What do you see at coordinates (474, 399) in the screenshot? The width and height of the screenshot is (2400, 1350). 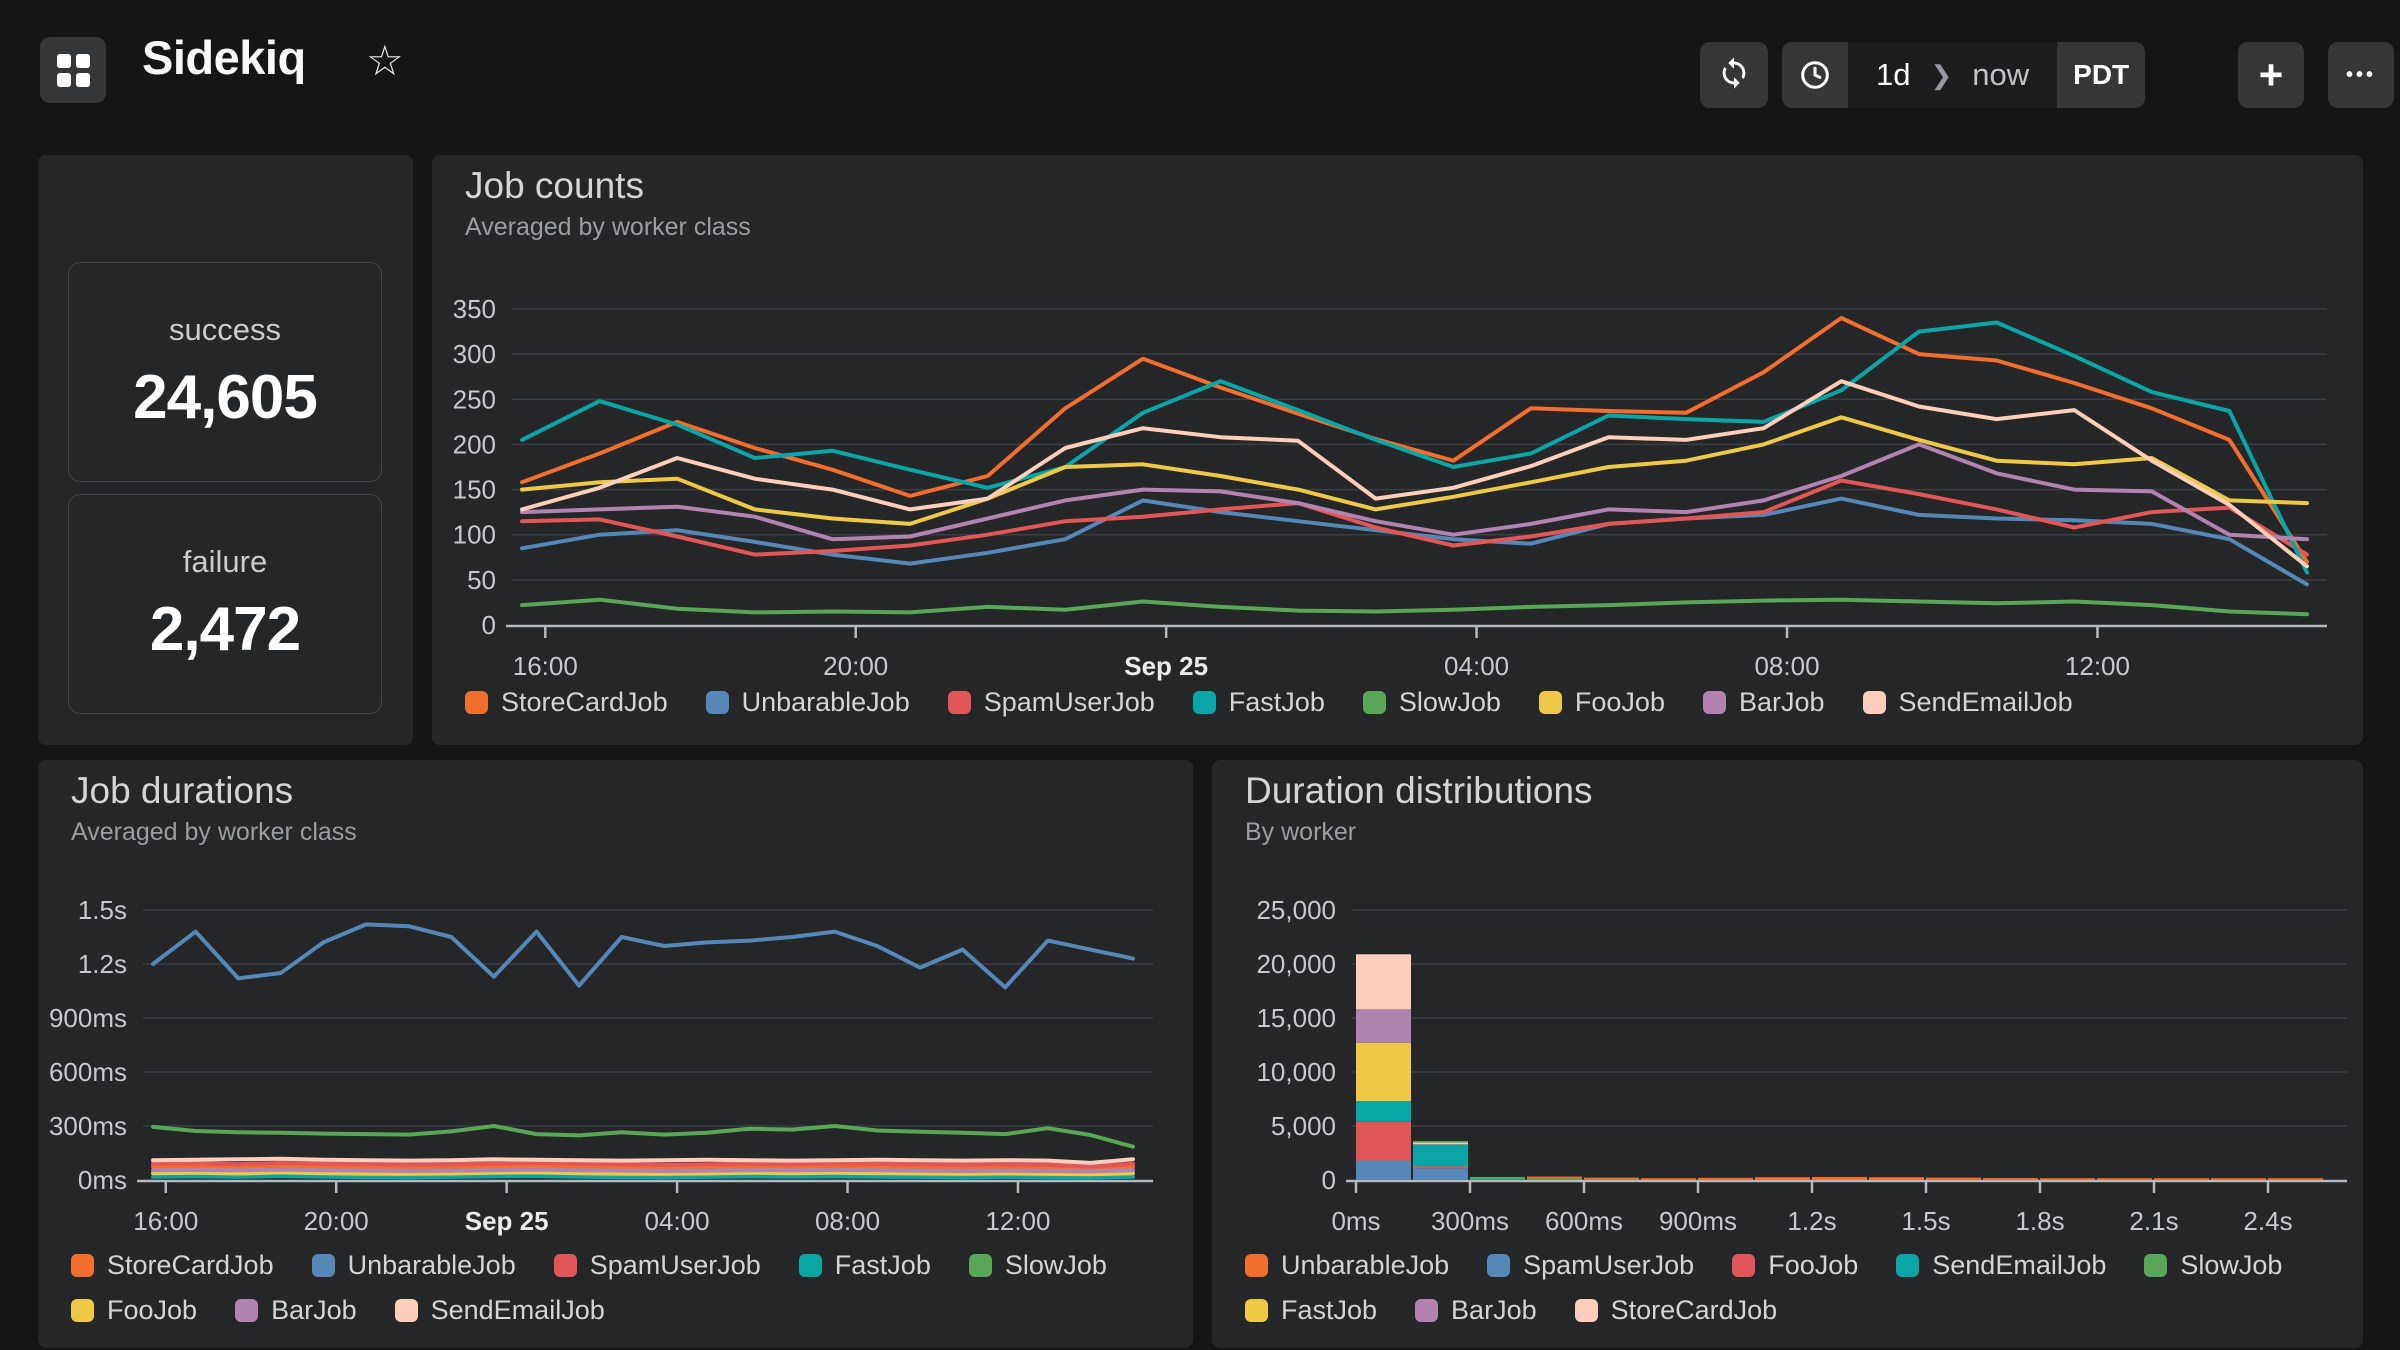 I see `svg-text: 250` at bounding box center [474, 399].